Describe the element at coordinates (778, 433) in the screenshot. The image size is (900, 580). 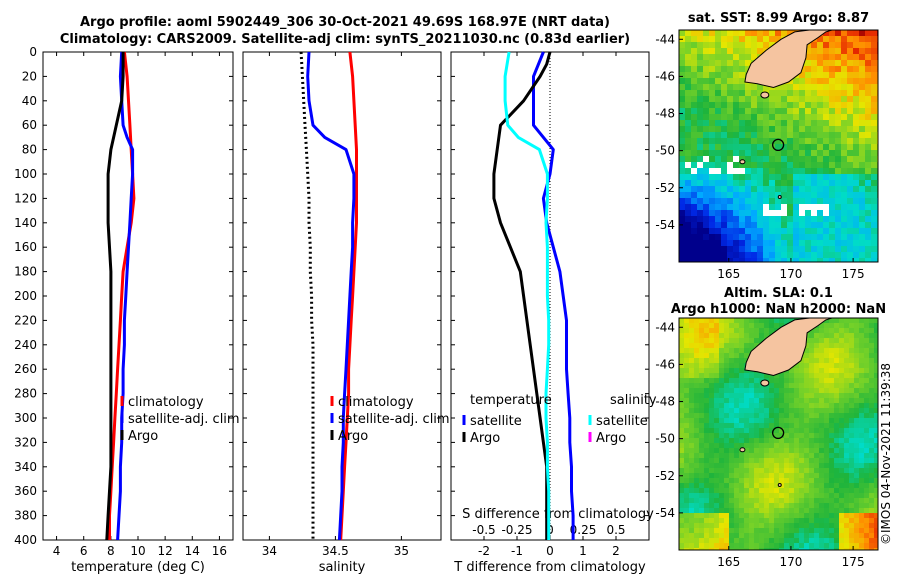
I see `sla_map-float-marker` at that location.